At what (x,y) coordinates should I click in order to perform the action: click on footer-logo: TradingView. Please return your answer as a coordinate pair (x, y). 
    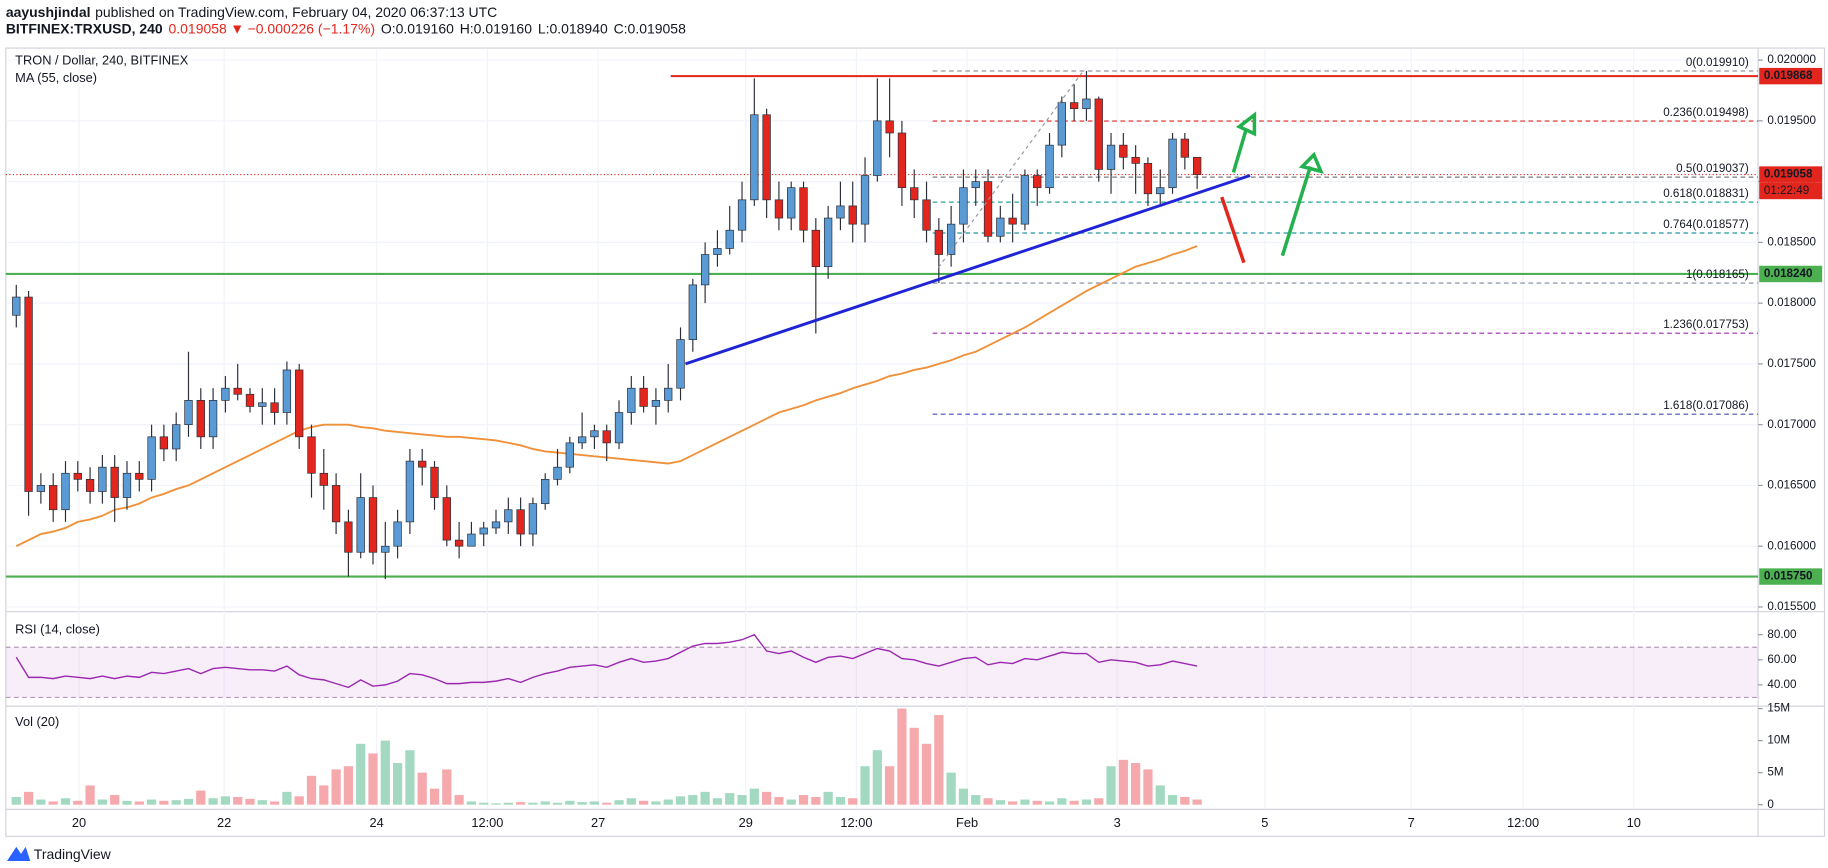
    Looking at the image, I should click on (59, 854).